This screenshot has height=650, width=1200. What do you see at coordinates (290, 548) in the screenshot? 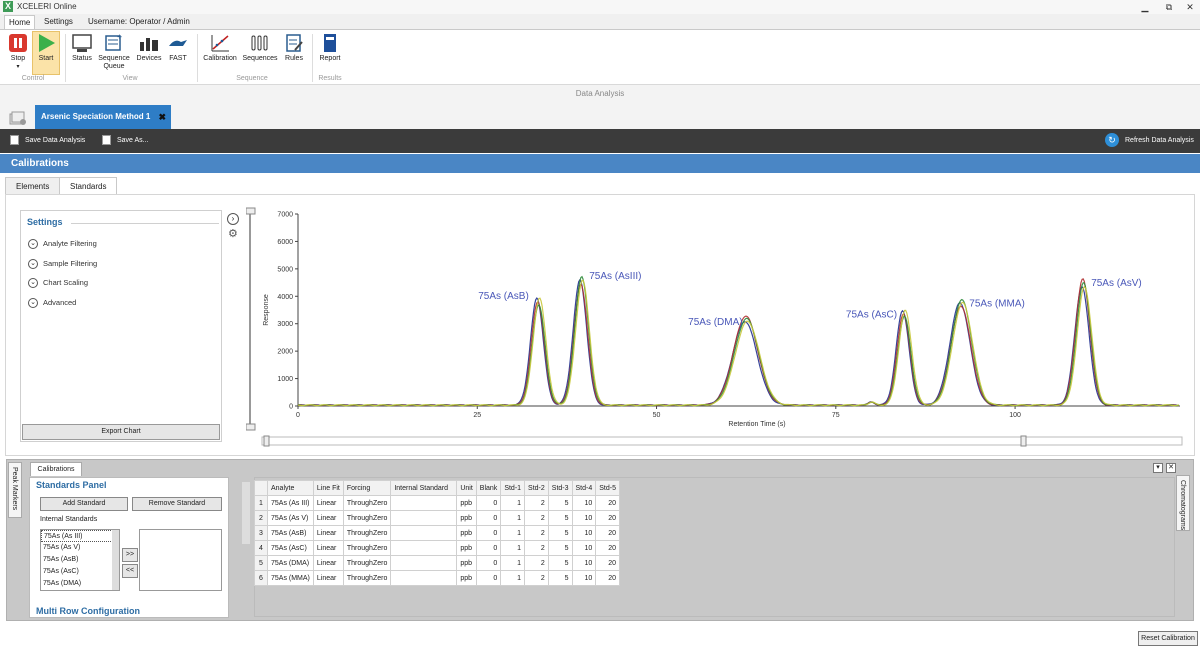
I see `table-cell: 75As (AsC)` at bounding box center [290, 548].